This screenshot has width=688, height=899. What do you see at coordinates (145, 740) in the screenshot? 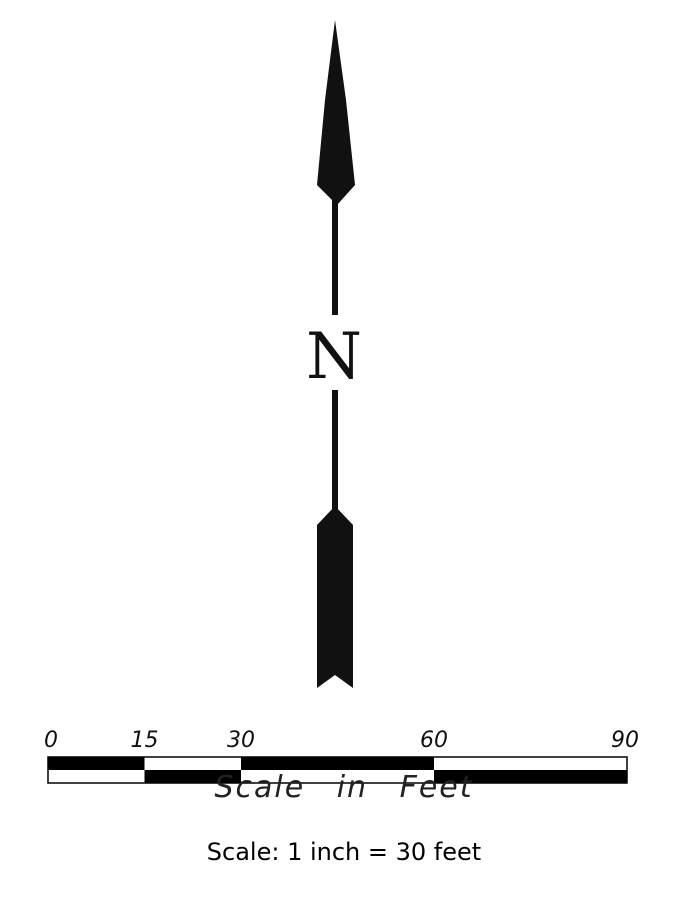
I see `scale-tick-label: 15` at bounding box center [145, 740].